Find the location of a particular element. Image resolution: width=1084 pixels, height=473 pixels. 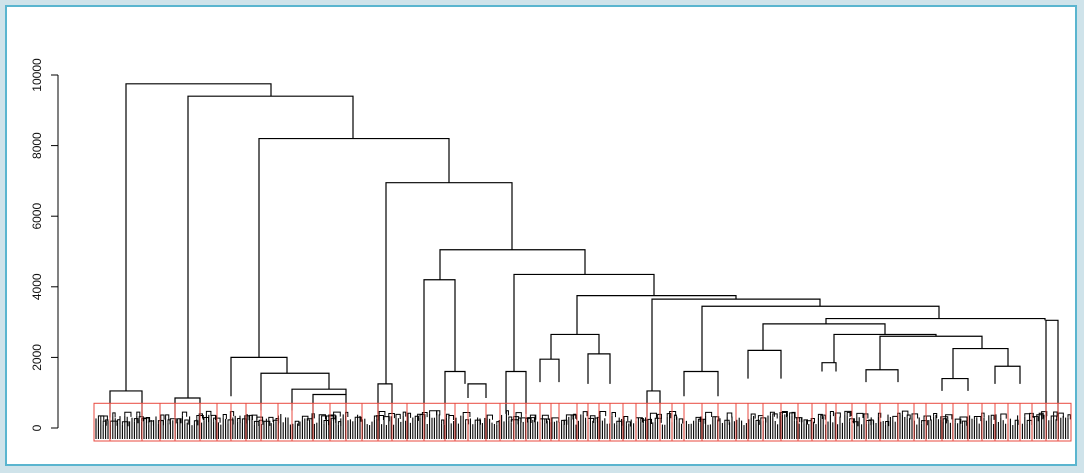

y-tick-label: 8000 is located at coordinates (37, 145).